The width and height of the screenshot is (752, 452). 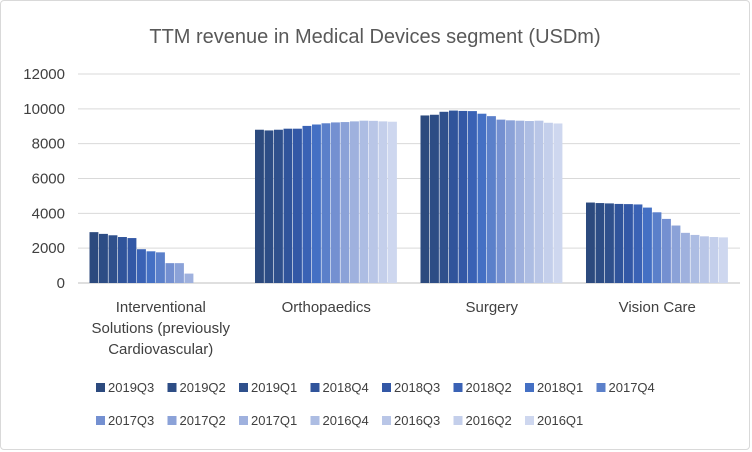 I want to click on legend-item: 2019Q1, so click(x=268, y=387).